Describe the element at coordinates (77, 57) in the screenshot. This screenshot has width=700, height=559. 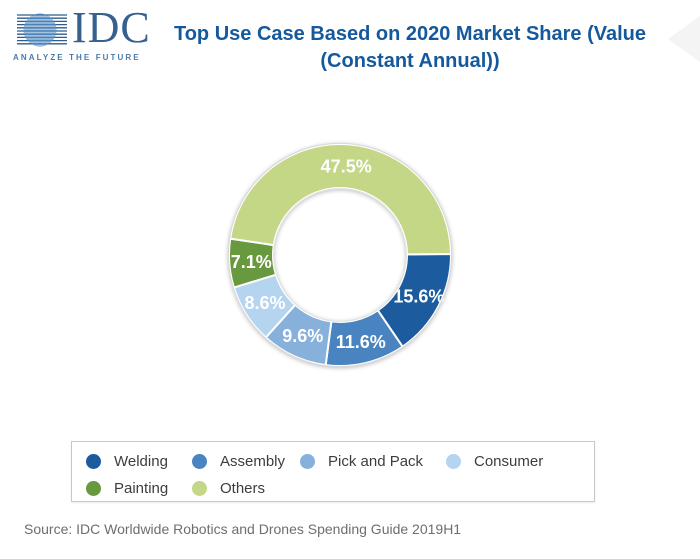
I see `logo-tagline: ANALYZE THE FUTURE` at that location.